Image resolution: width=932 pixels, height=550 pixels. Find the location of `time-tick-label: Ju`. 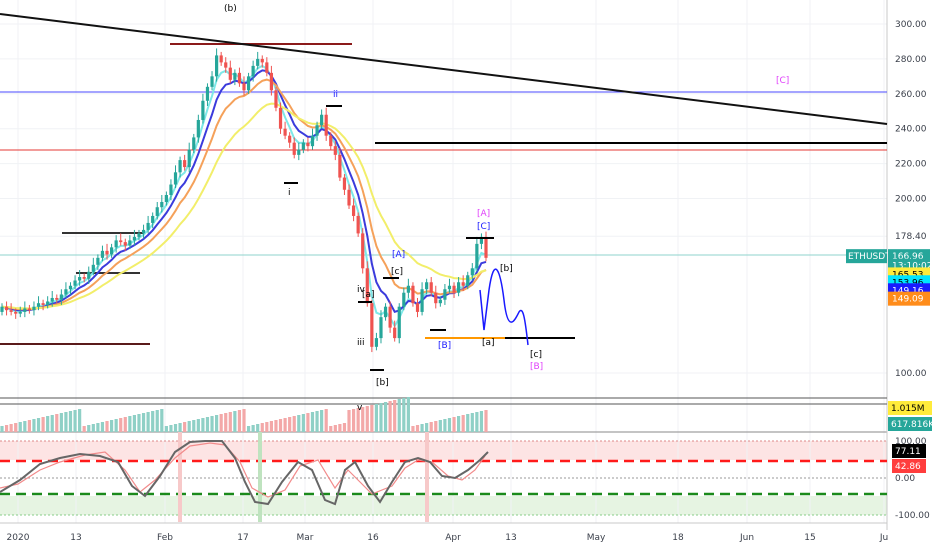

time-tick-label: Ju is located at coordinates (883, 538).